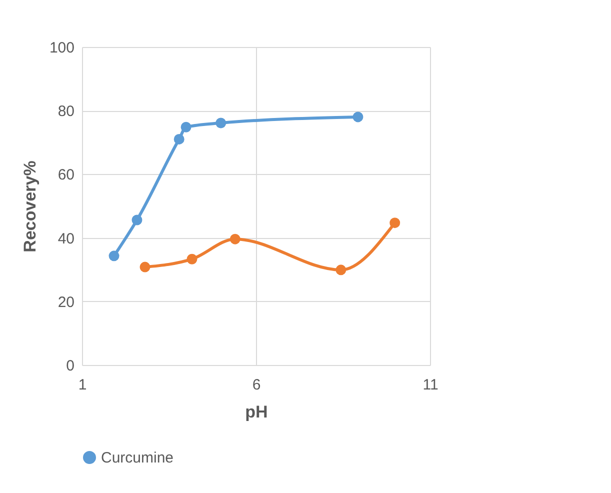 This screenshot has width=611, height=493. I want to click on y-tick-label: 20, so click(66, 302).